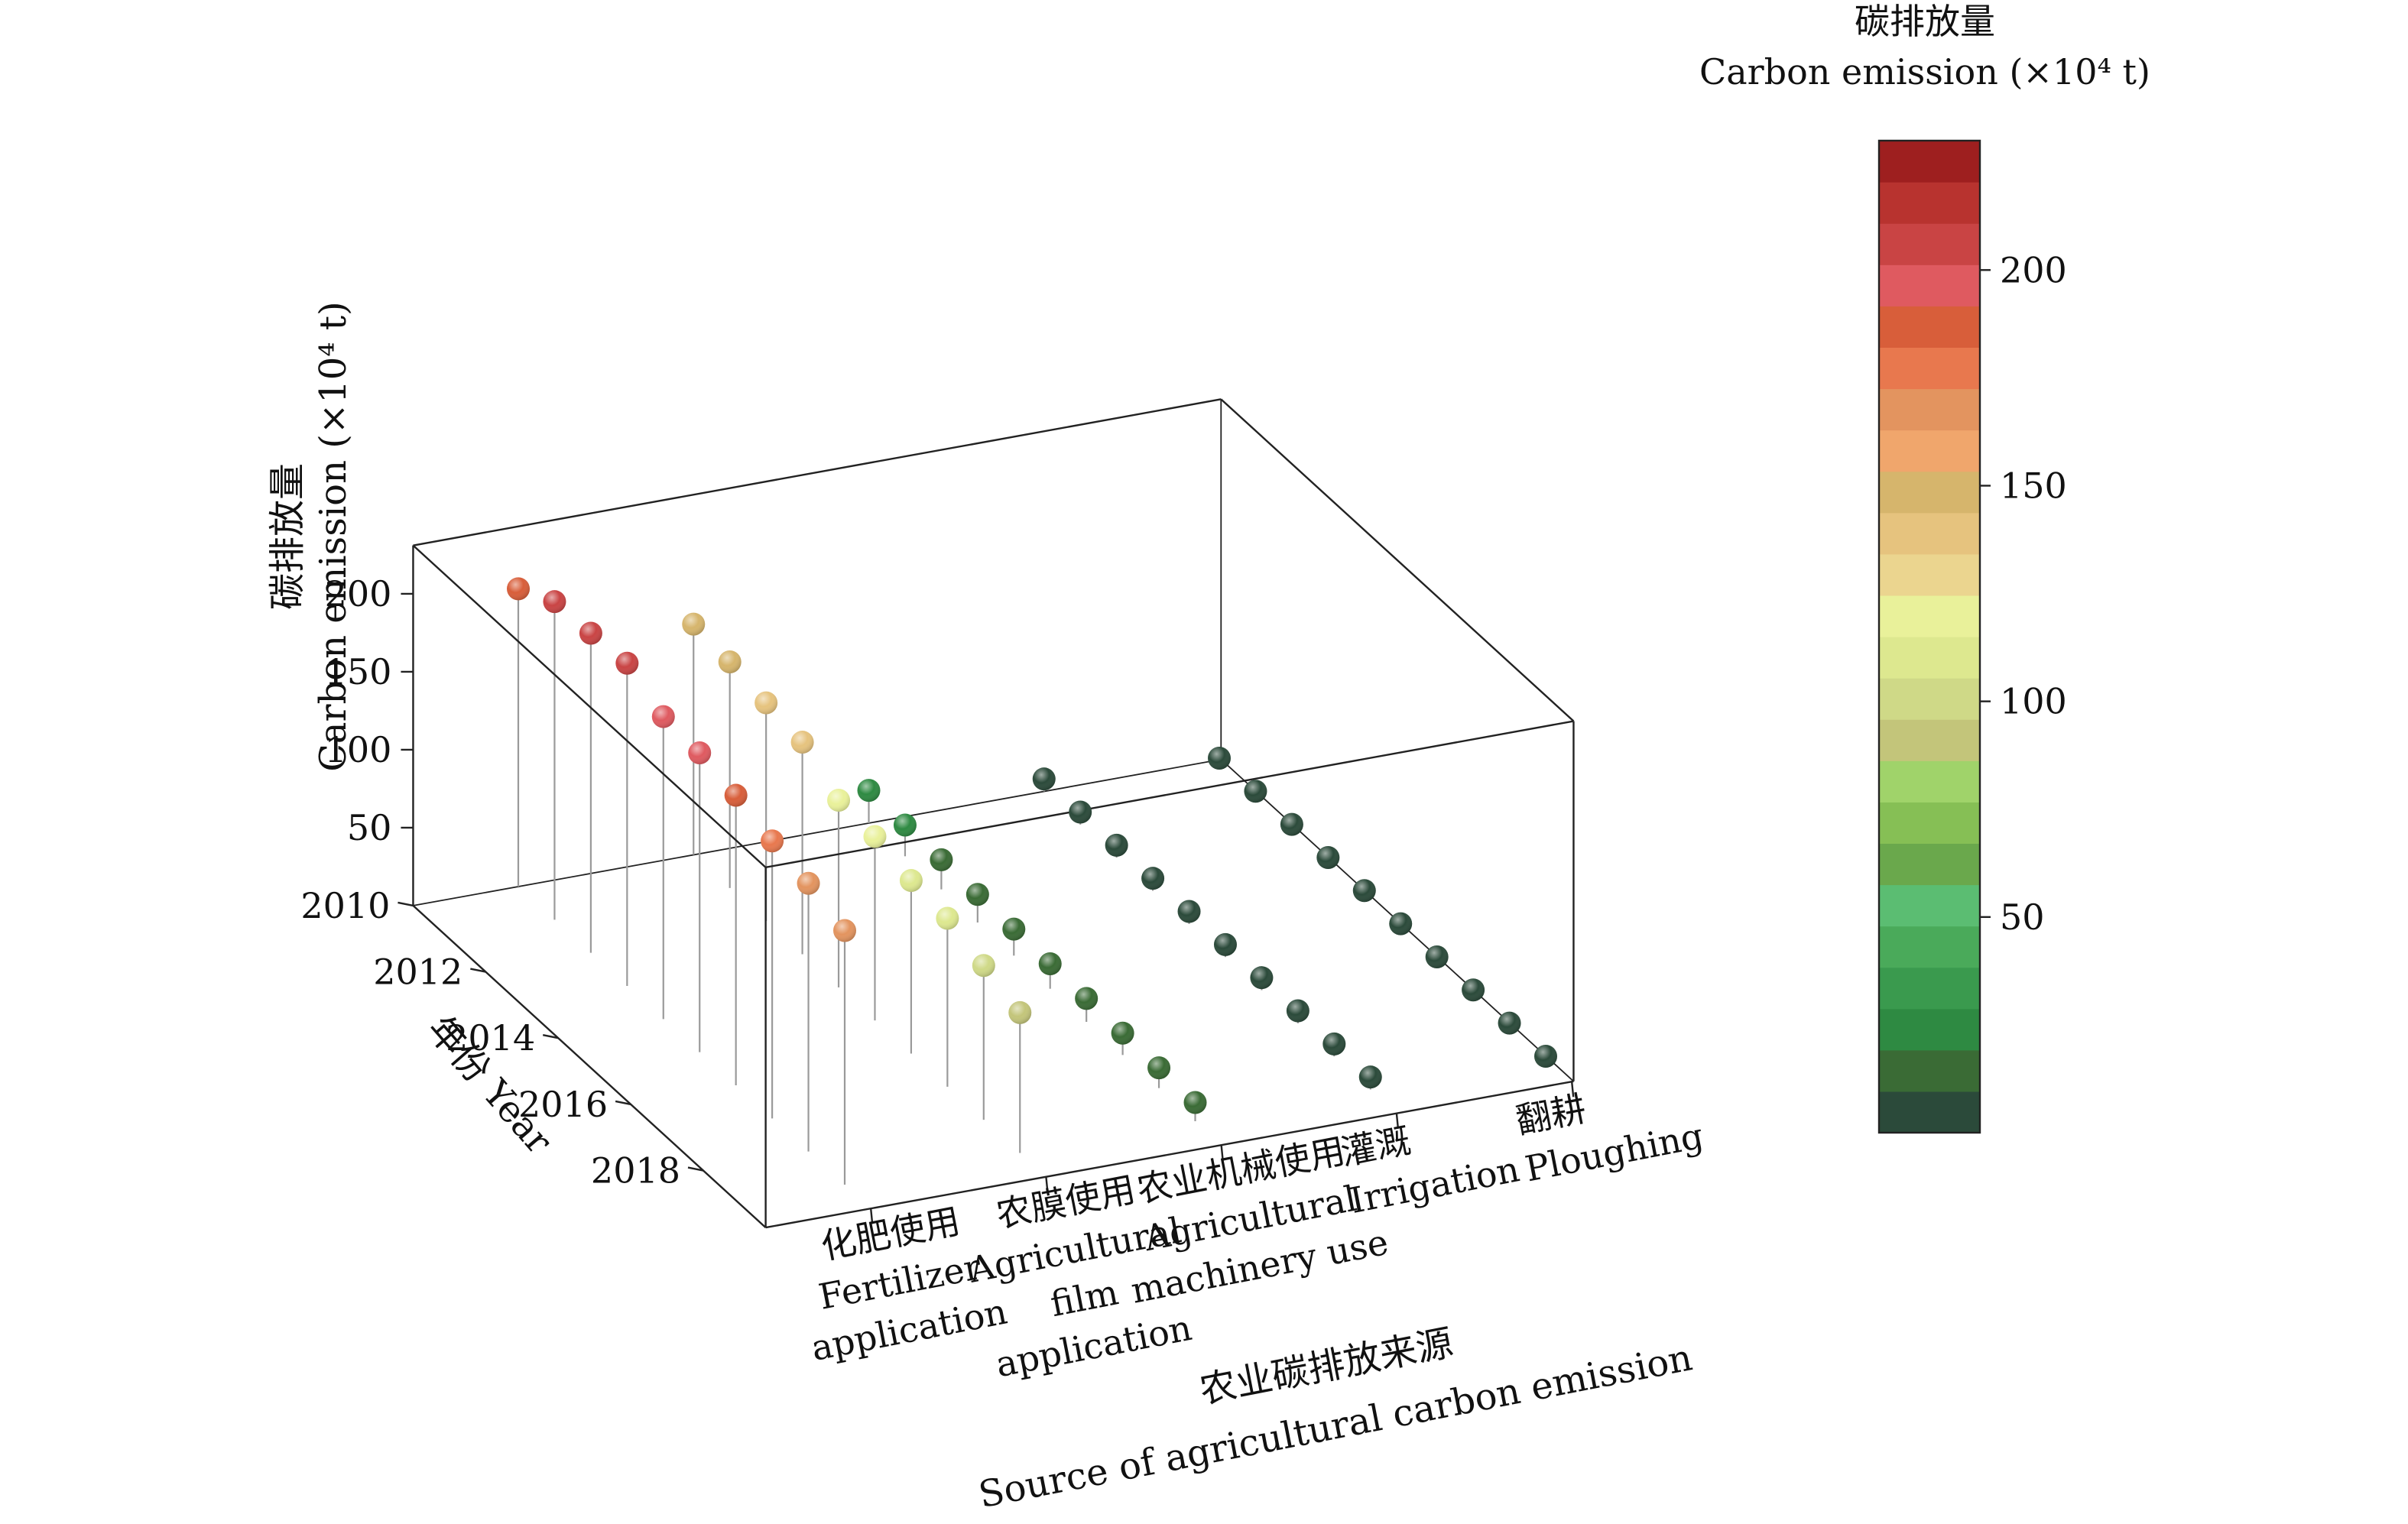 This screenshot has width=2408, height=1524. Describe the element at coordinates (2034, 269) in the screenshot. I see `colorbar-tick-label: 200` at that location.